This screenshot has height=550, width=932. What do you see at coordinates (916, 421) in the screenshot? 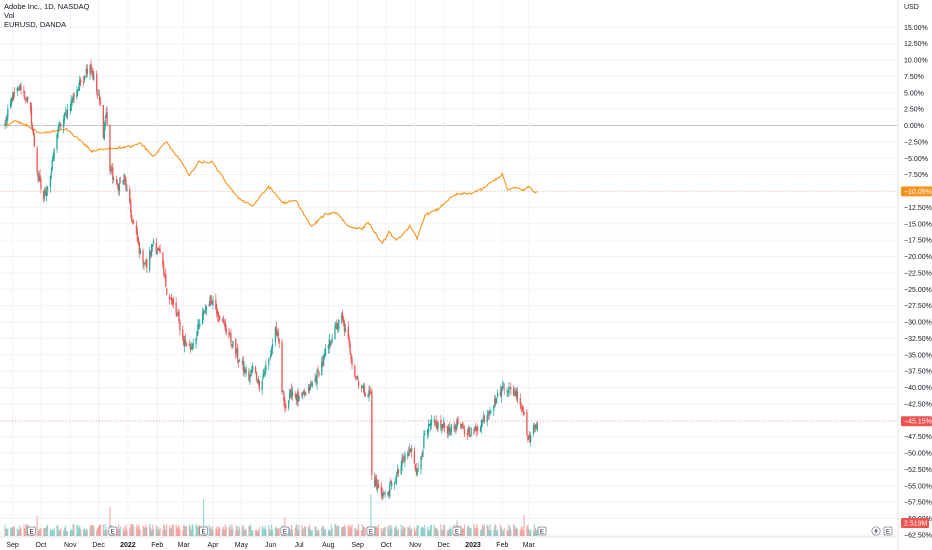
I see `adobe-last-price-tag` at bounding box center [916, 421].